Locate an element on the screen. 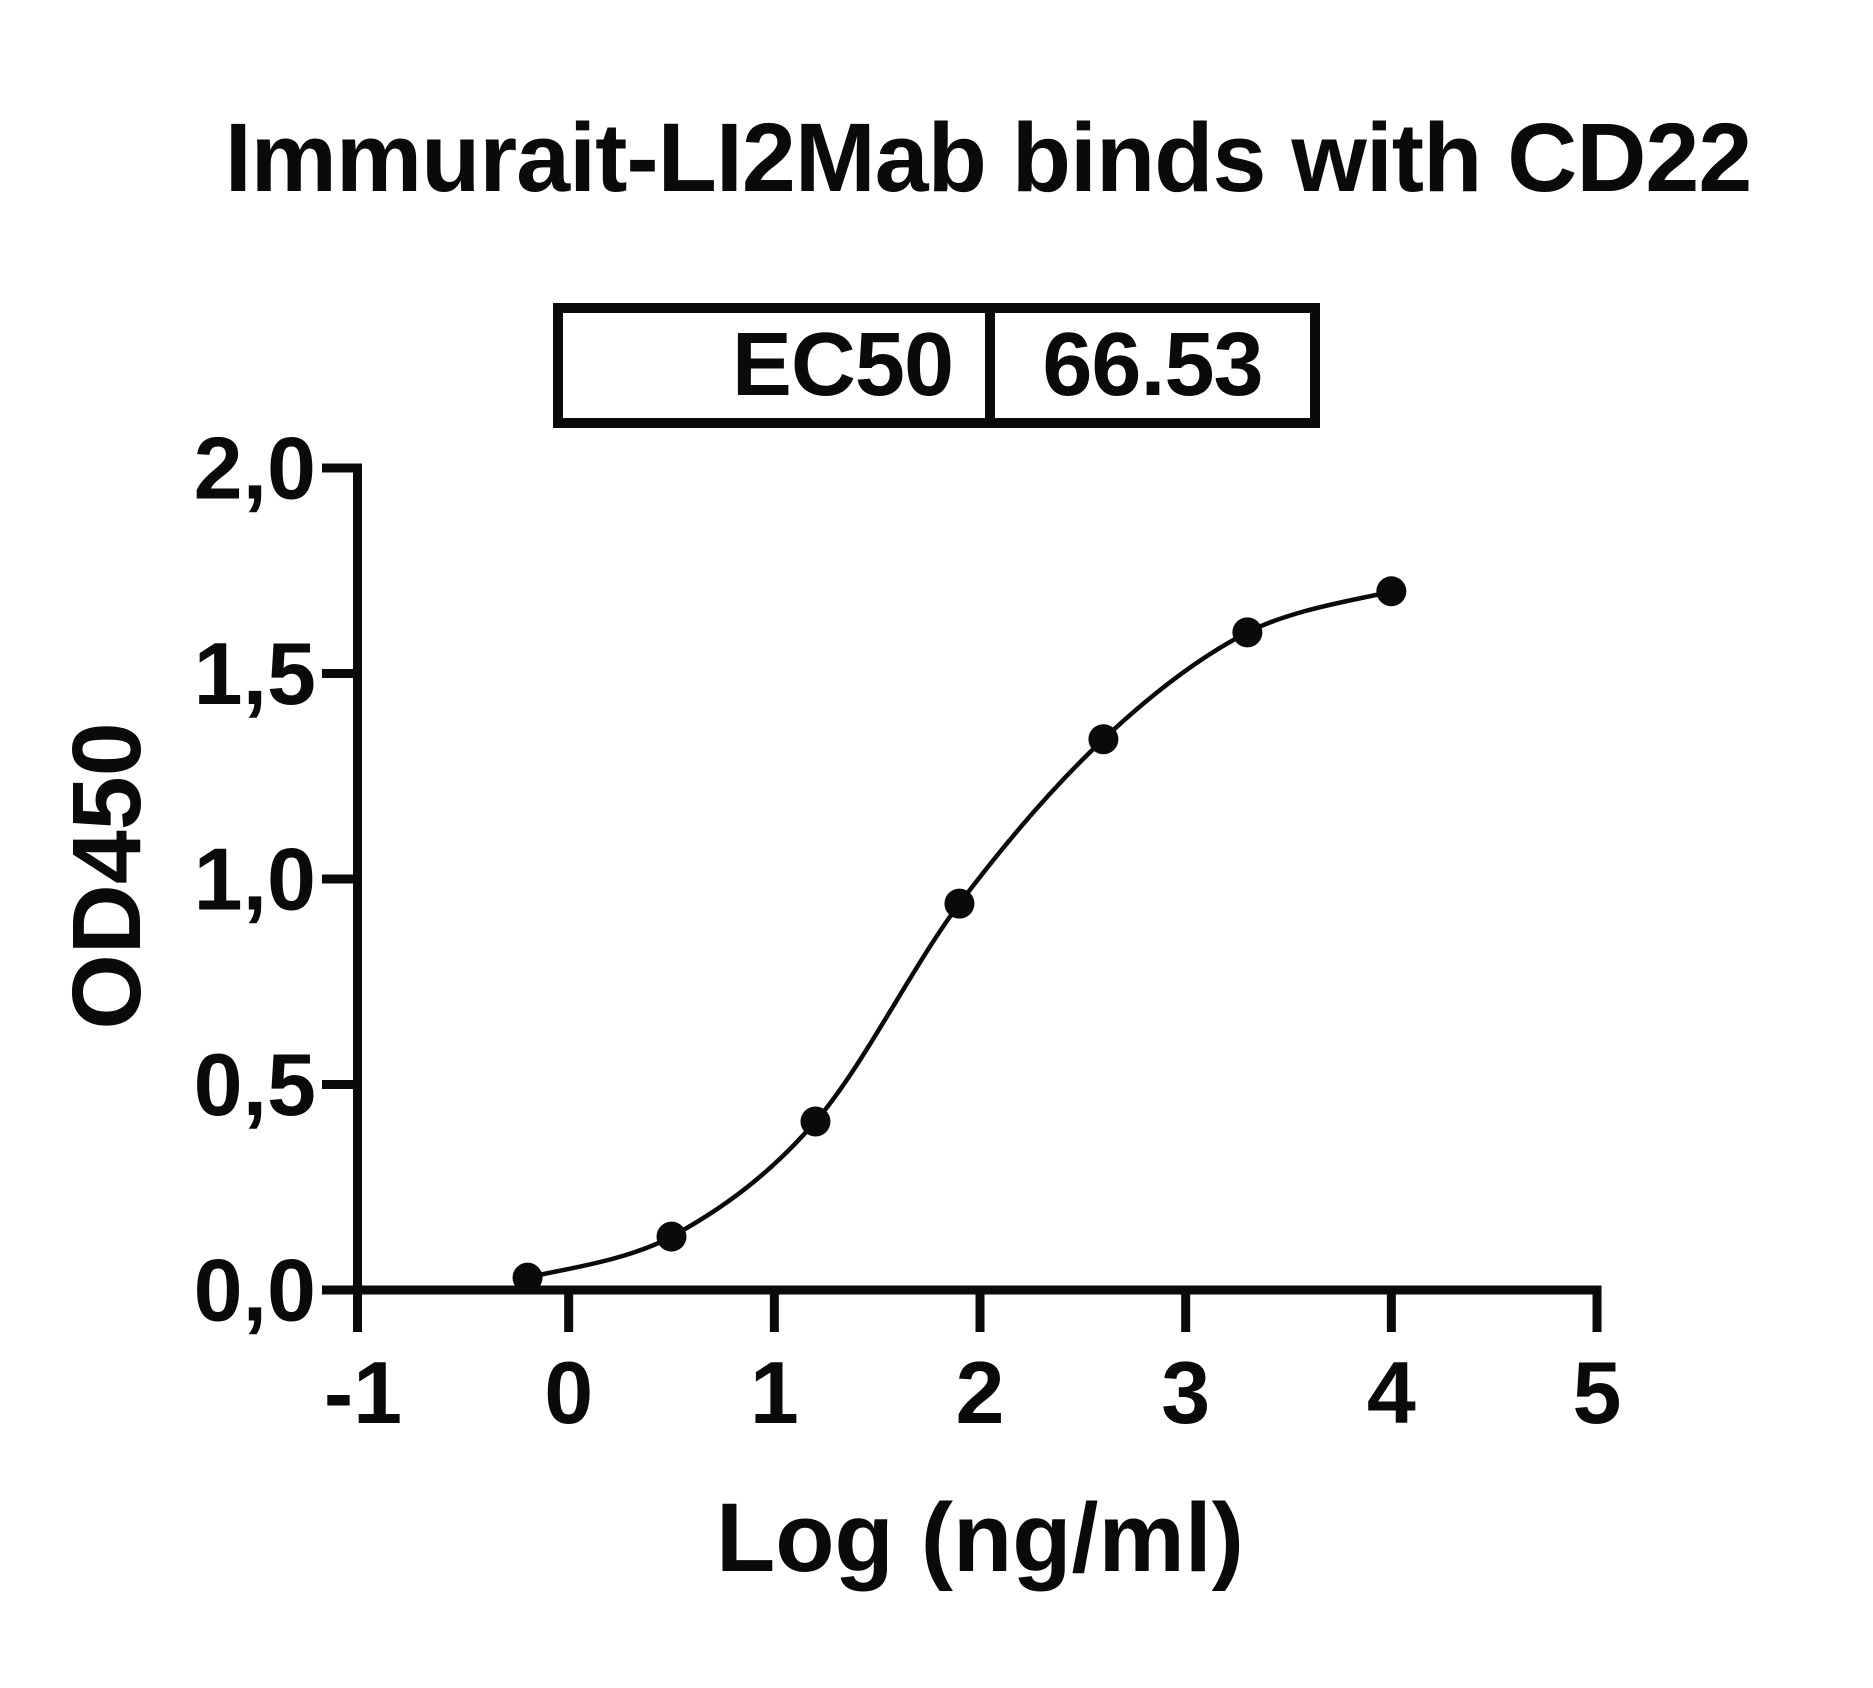 This screenshot has height=1688, width=1873. y-tick-label: 2,0 is located at coordinates (255, 468).